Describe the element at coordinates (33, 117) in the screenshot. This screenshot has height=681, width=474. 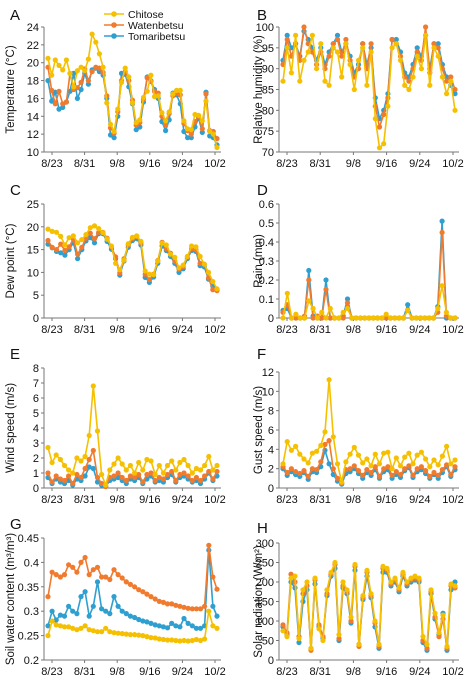
I see `y-tick-label: 14` at that location.